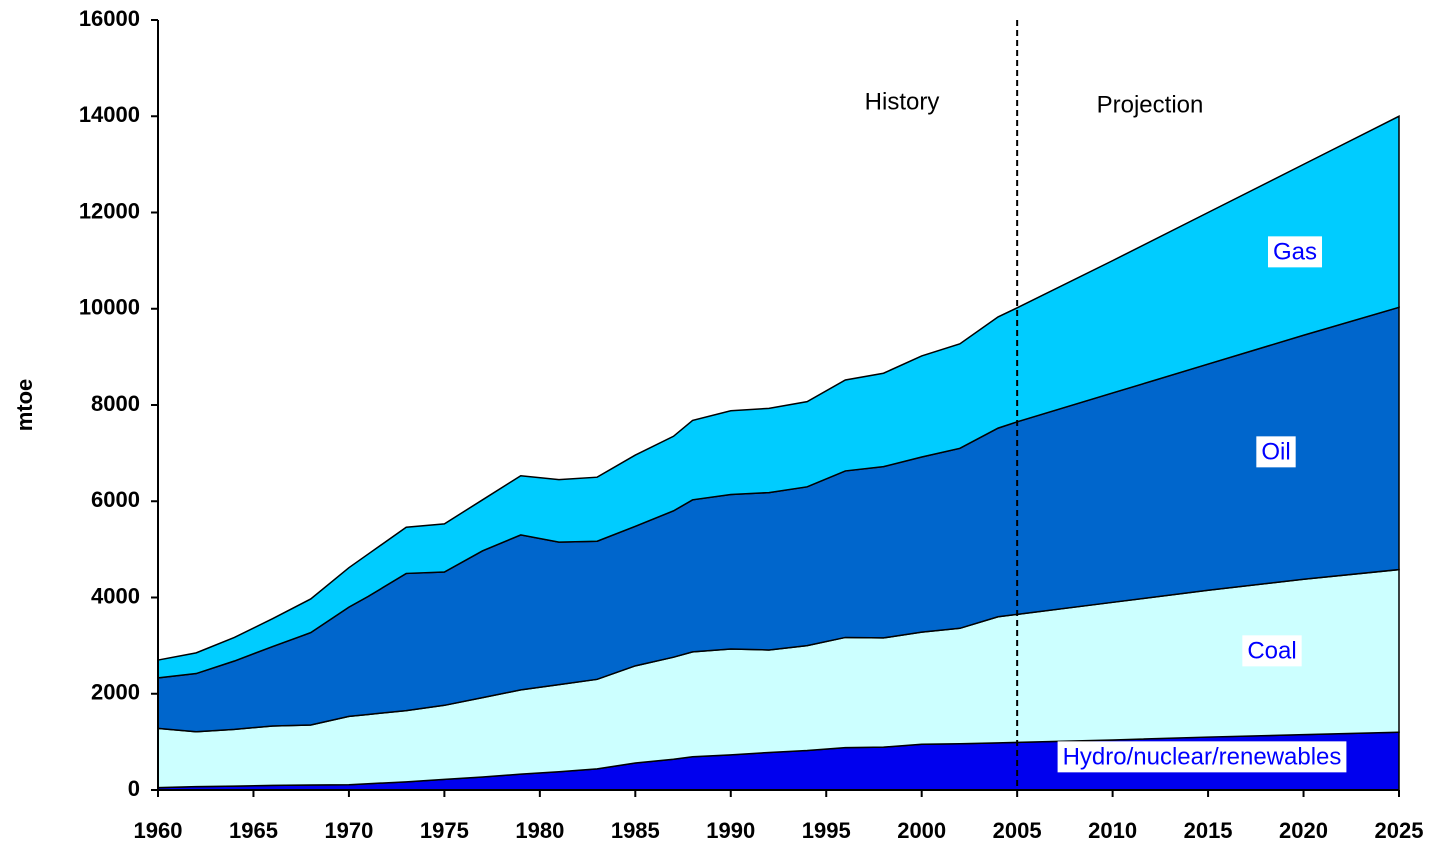 The height and width of the screenshot is (848, 1437). What do you see at coordinates (109, 114) in the screenshot?
I see `y-tick-label: 14000` at bounding box center [109, 114].